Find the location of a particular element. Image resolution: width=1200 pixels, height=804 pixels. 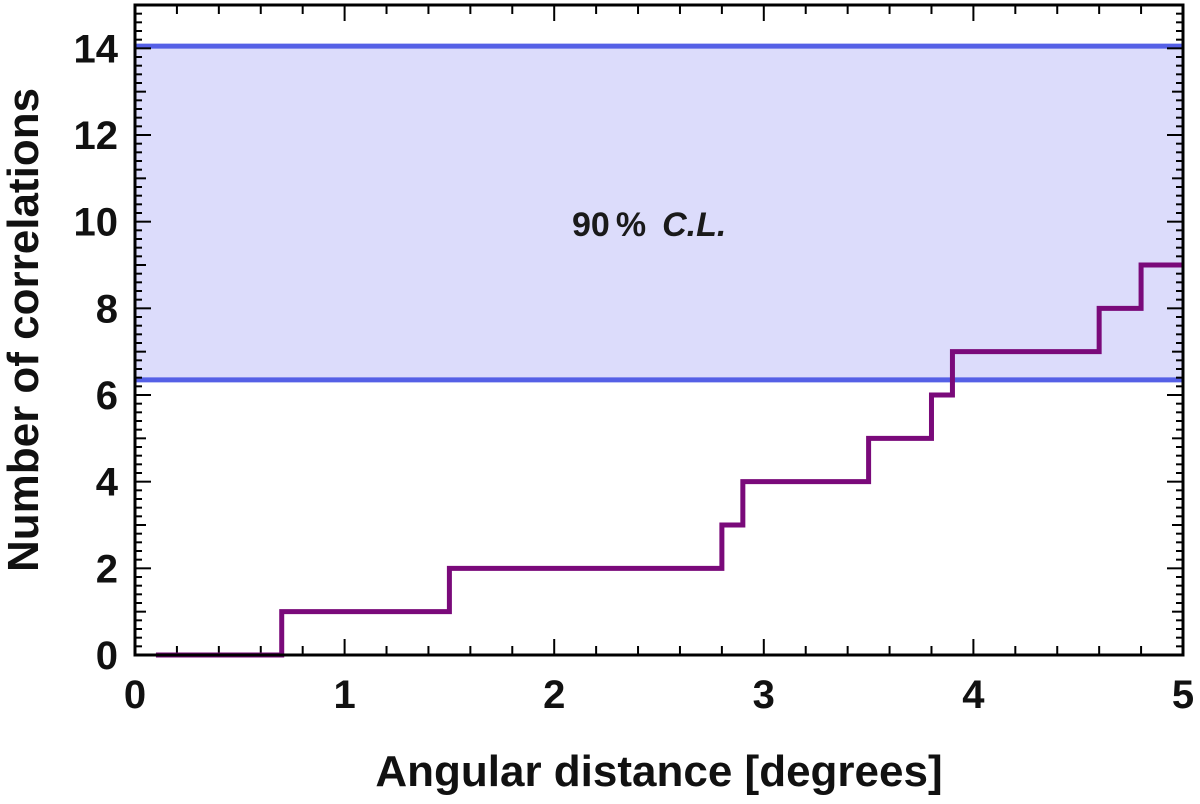

x-tick-label: 5 is located at coordinates (1183, 695).